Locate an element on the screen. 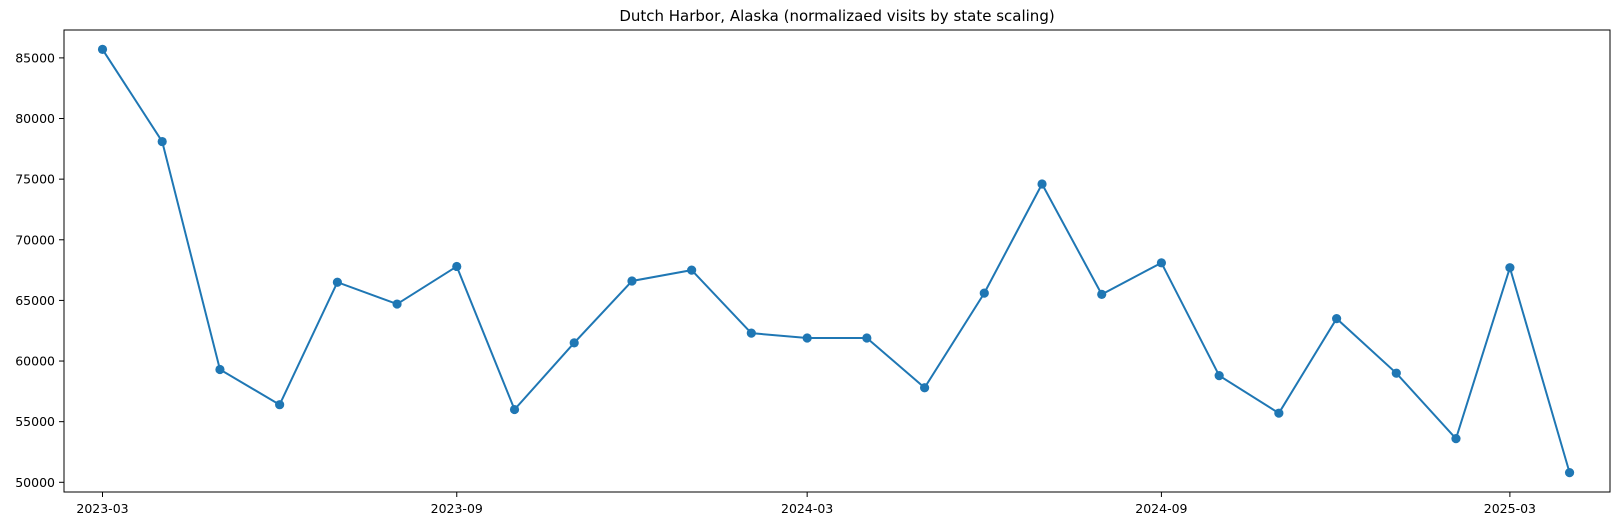  x-tick-label: 2025-03 is located at coordinates (1510, 508).